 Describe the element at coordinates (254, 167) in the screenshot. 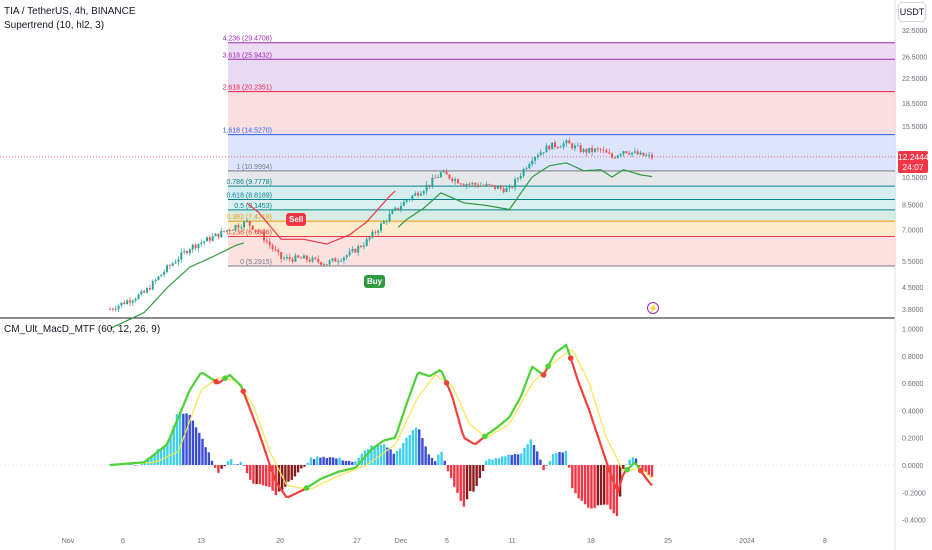

I see `fib-level-label: 1 (10.9994)` at that location.